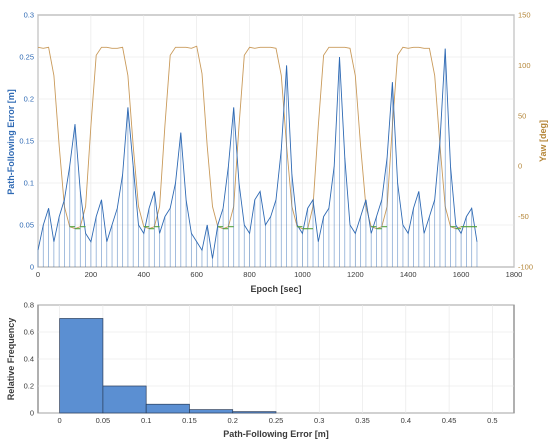 This screenshot has height=444, width=550. I want to click on top-x-ticks: 0 200 400 600 800 1000 1200 1400 1600 1800, so click(279, 274).